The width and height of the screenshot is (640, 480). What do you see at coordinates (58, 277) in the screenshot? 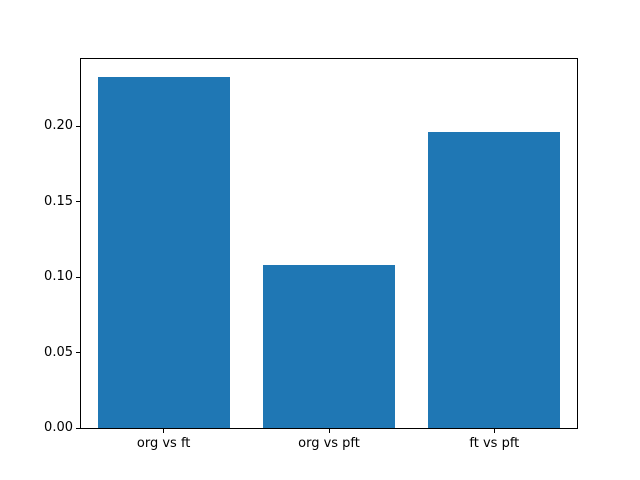
I see `y-tick-label: 0.10` at bounding box center [58, 277].